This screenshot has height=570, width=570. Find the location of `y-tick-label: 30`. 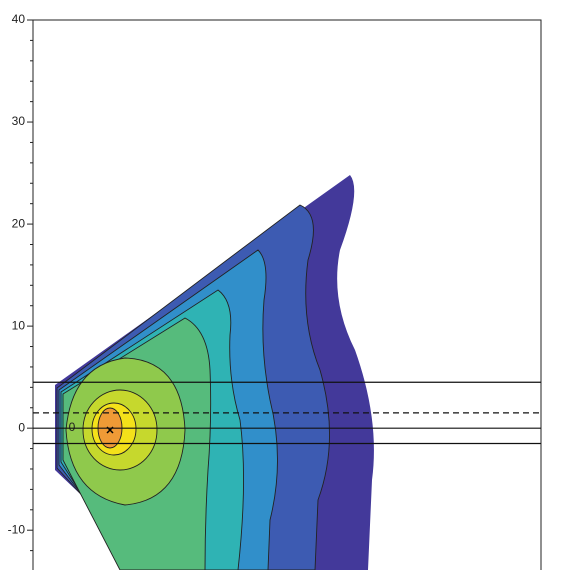

y-tick-label: 30 is located at coordinates (19, 121).